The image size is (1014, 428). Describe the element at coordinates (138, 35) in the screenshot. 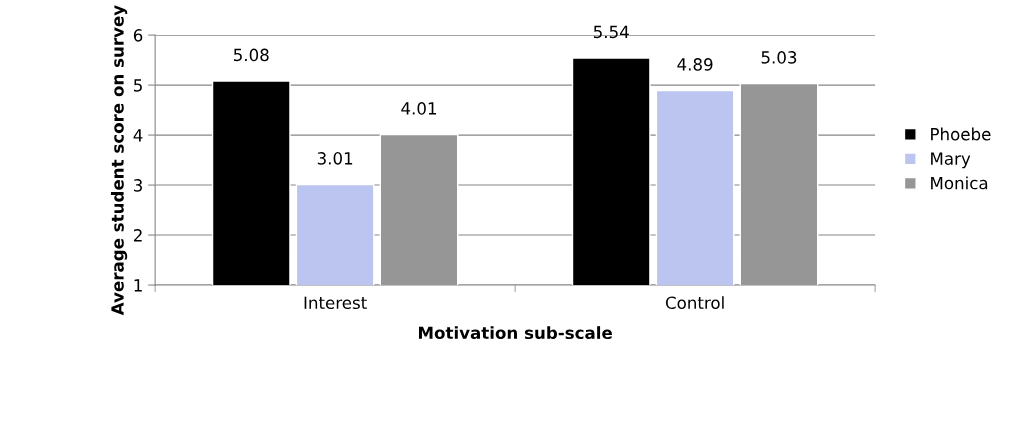

I see `y-tick-label: 6` at that location.